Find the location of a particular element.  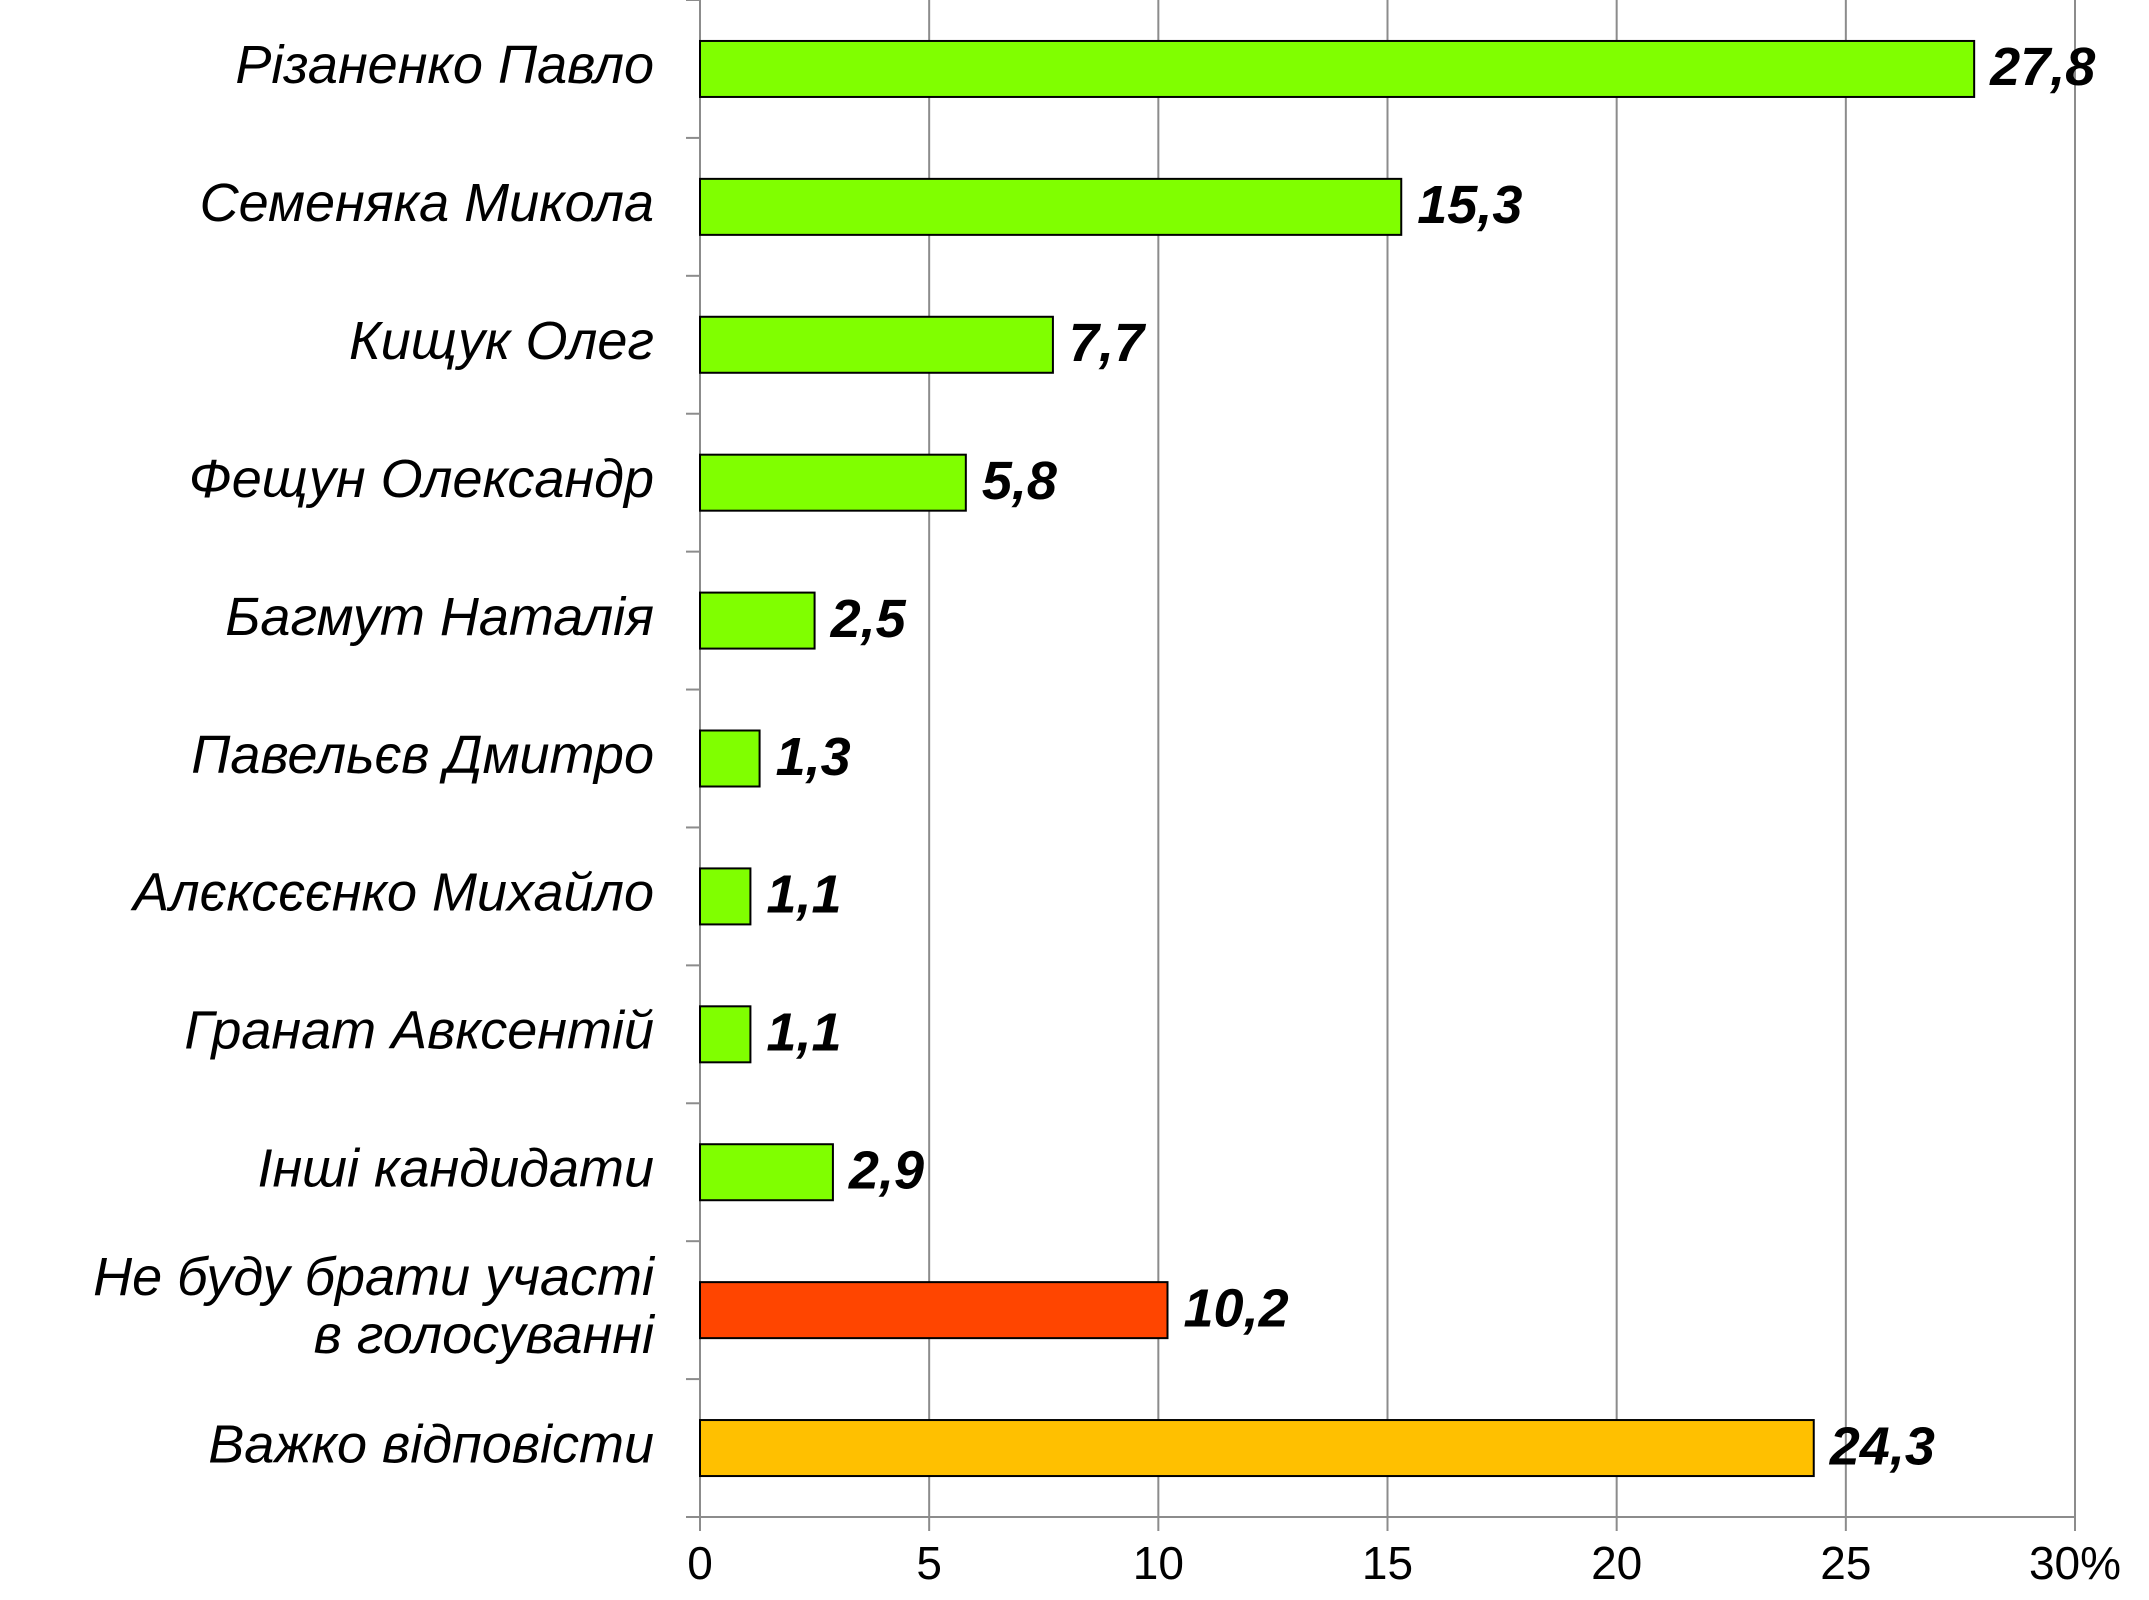

category-label: Павельєв Дмитро is located at coordinates (422, 755).